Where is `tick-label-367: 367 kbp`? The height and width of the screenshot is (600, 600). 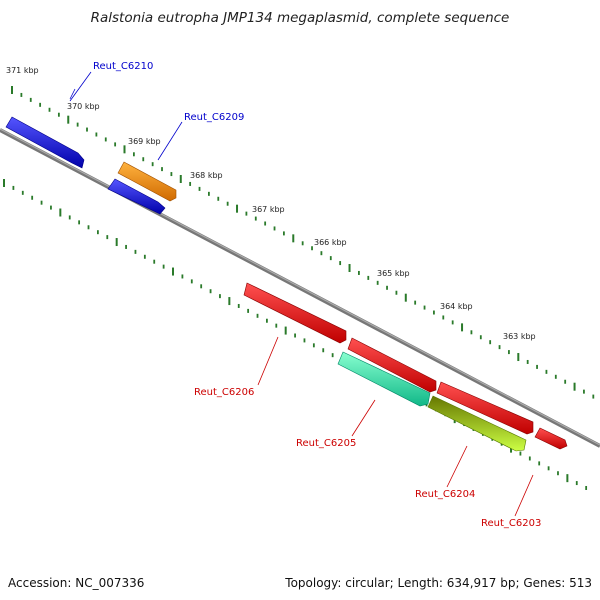 tick-label-367: 367 kbp is located at coordinates (268, 209).